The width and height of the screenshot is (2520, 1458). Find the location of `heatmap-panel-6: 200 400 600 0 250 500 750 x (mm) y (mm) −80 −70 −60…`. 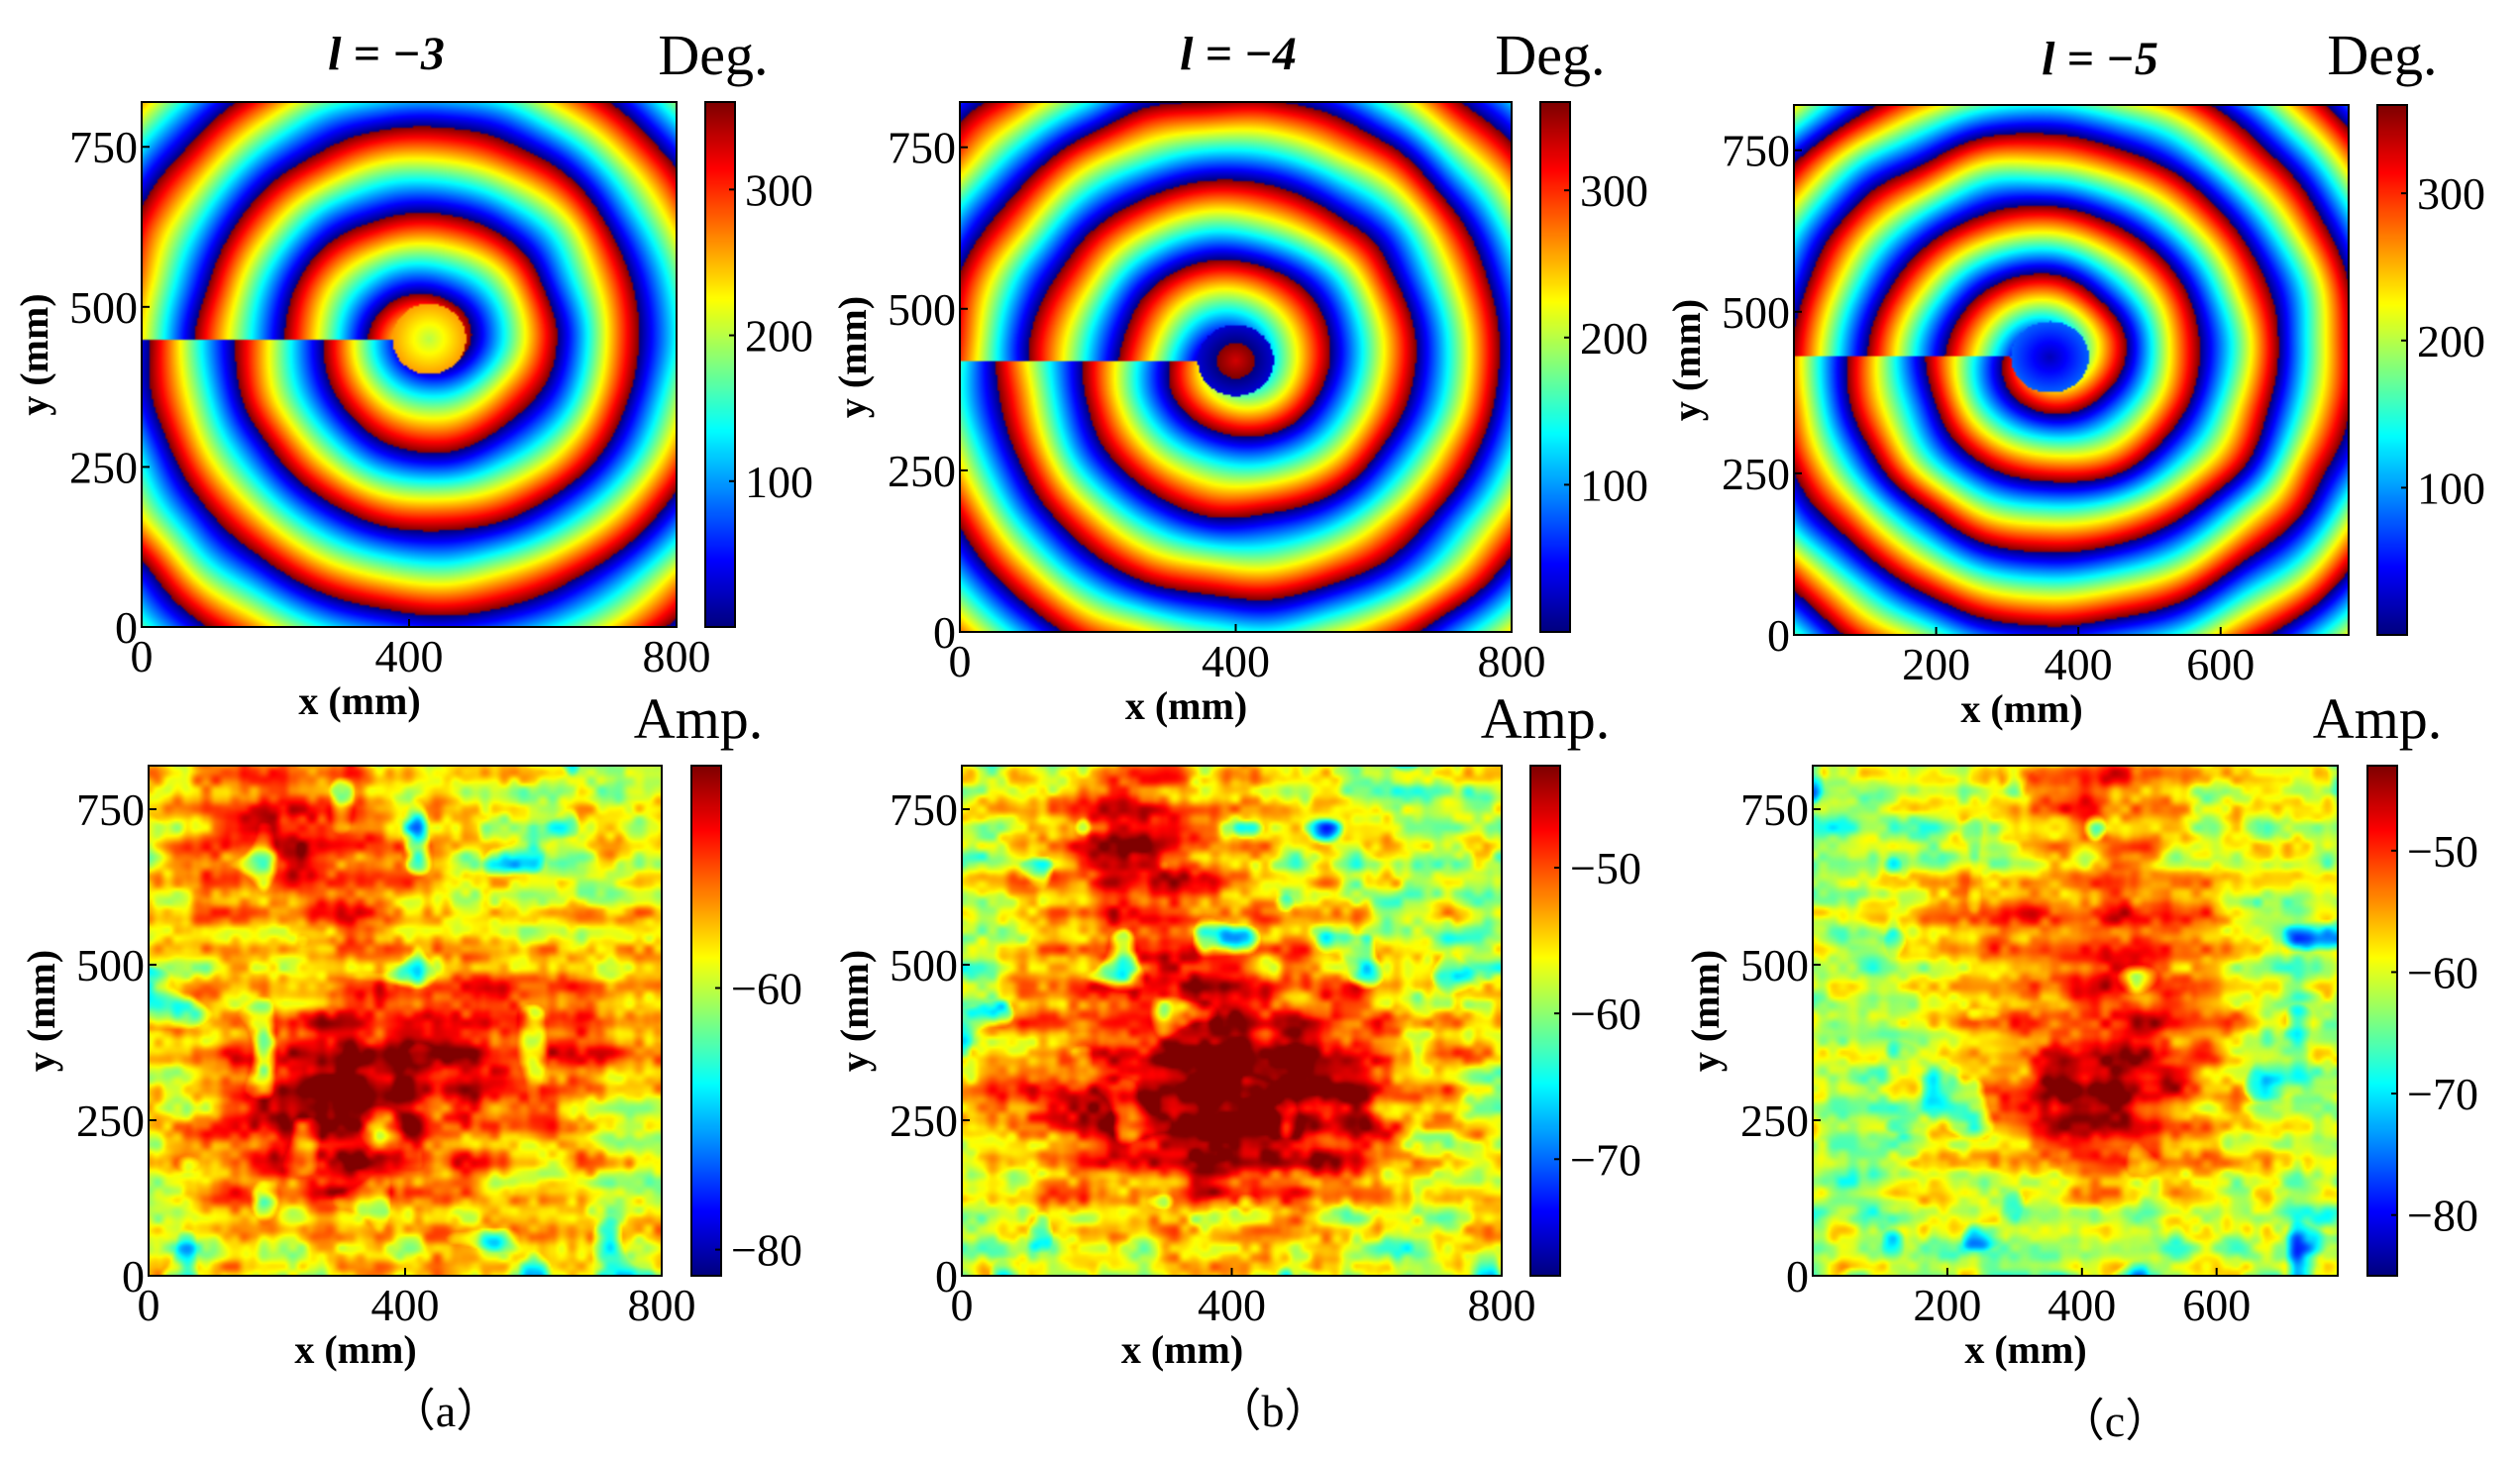

heatmap-panel-6: 200 400 600 0 250 500 750 x (mm) y (mm) −80 −70 −60… is located at coordinates (2080, 1029).